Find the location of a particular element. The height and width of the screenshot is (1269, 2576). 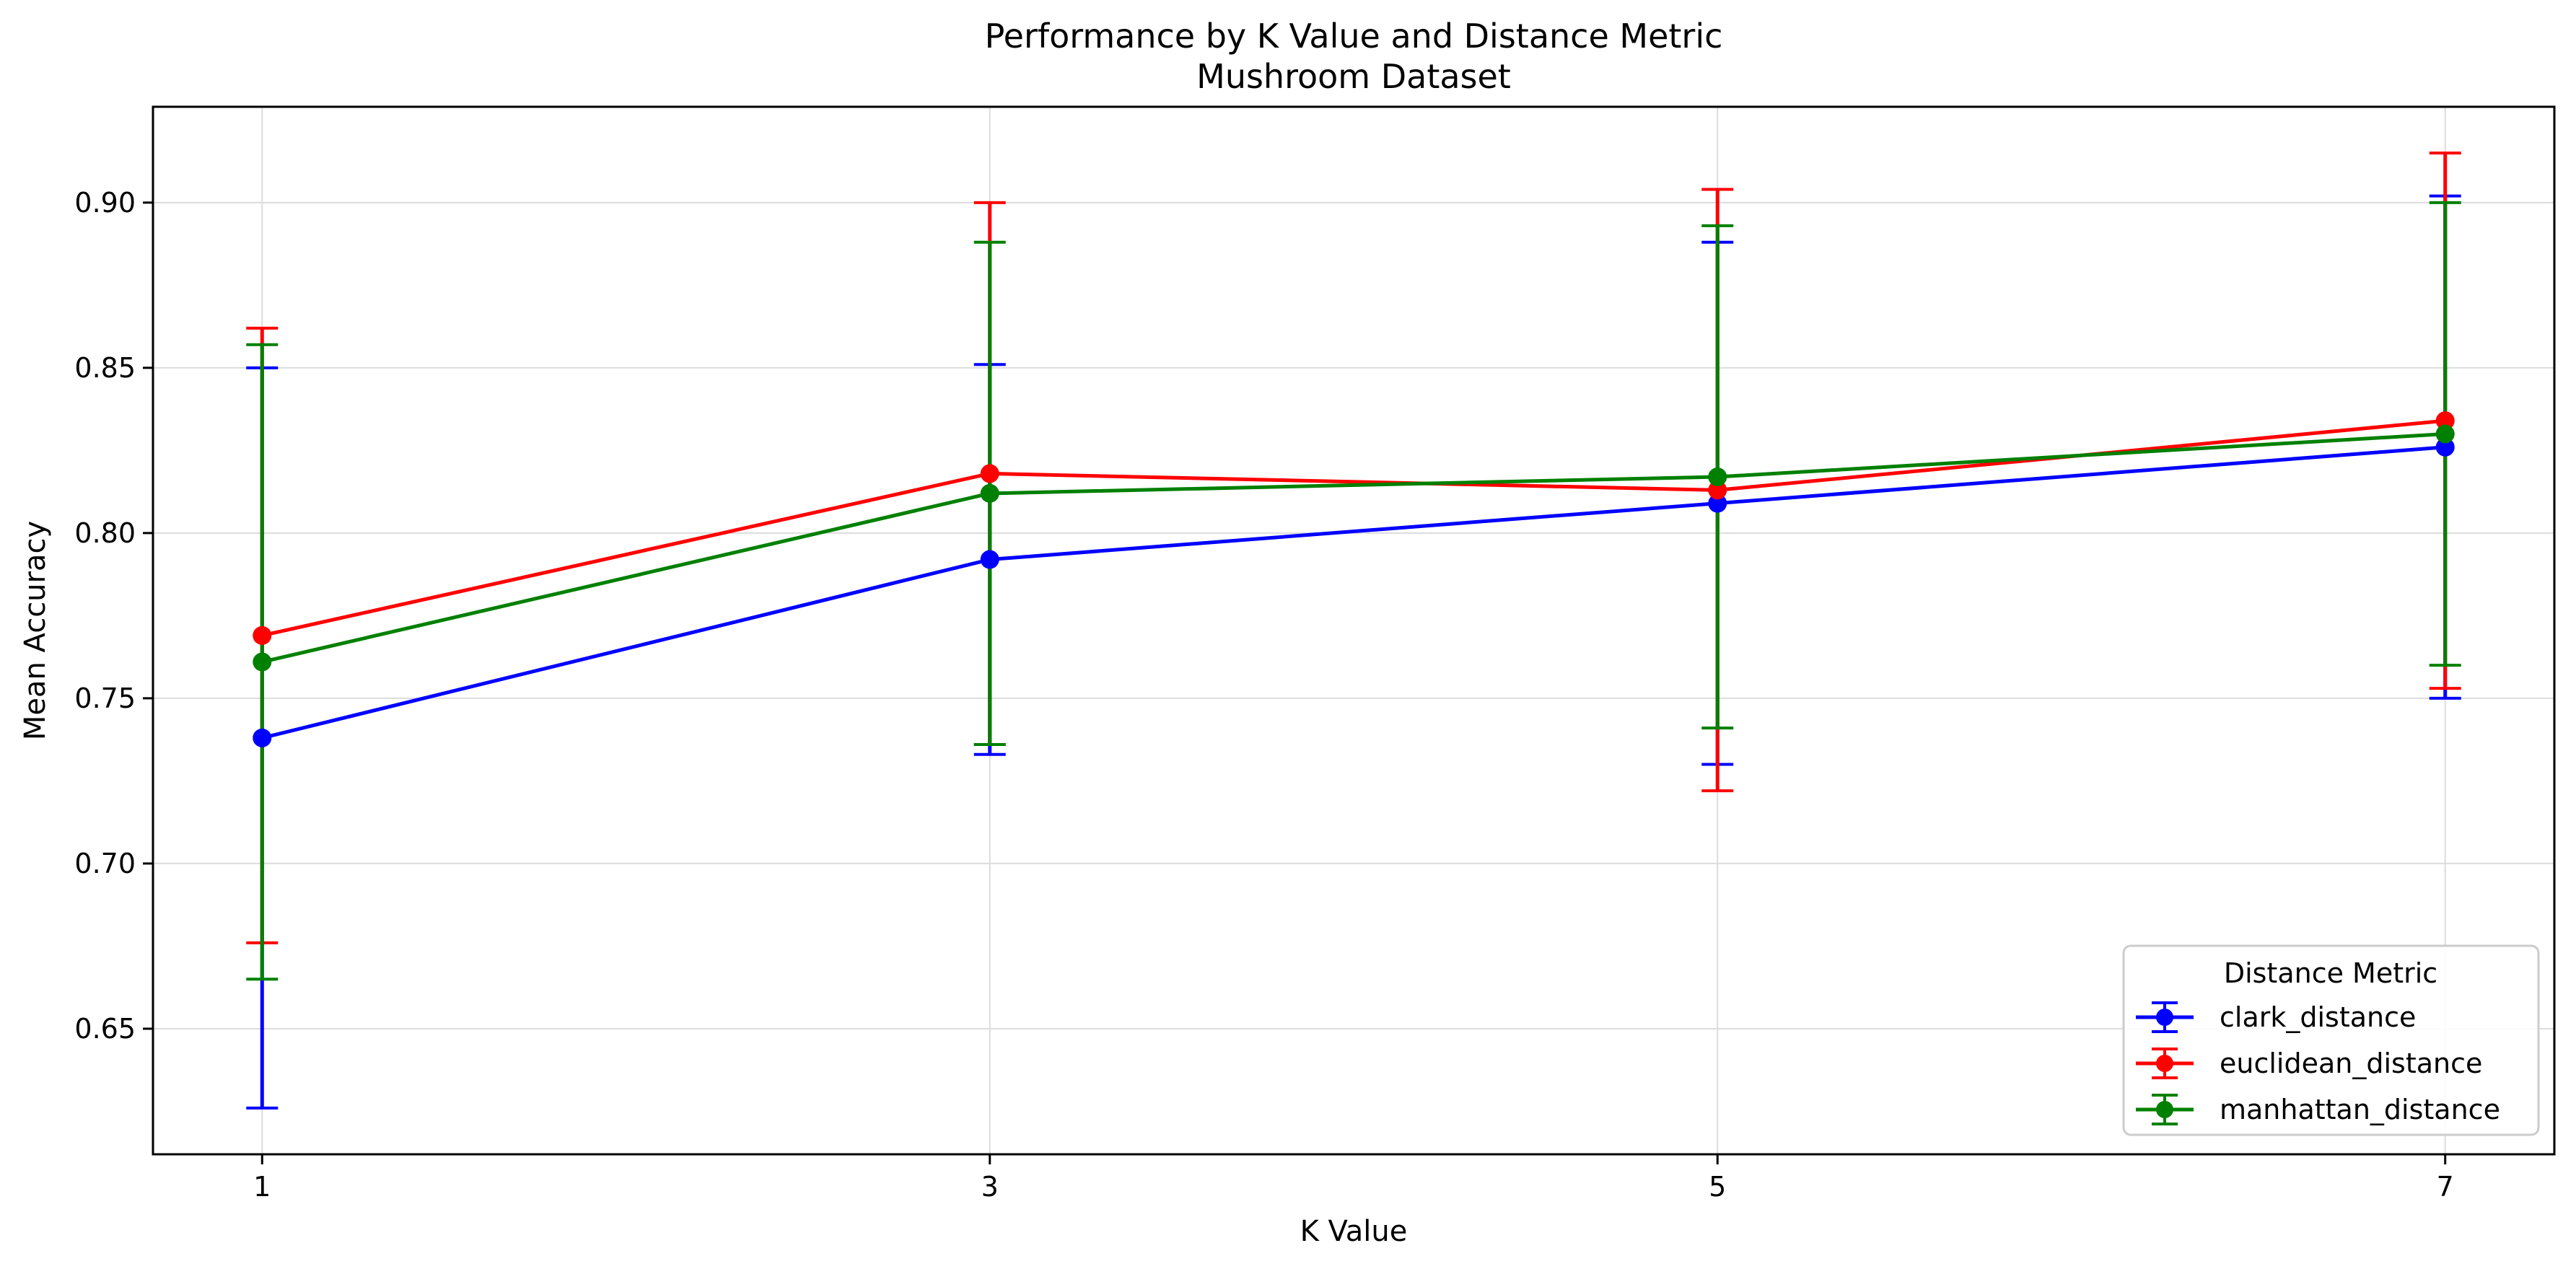

y-axis-label: Mean Accuracy is located at coordinates (35, 630).